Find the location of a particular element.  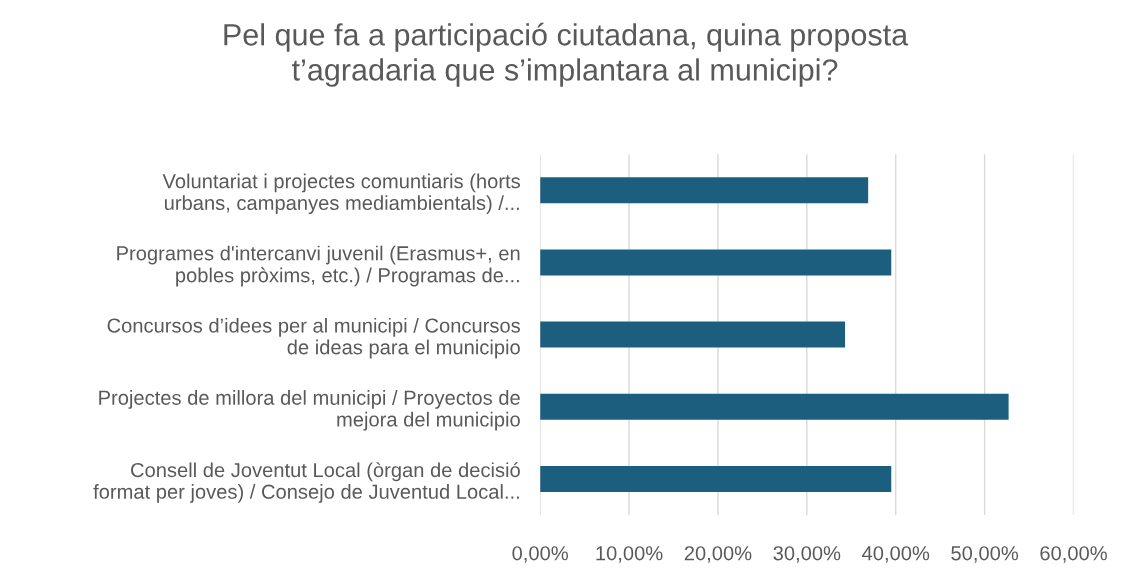

x-tick-label: 50,00% is located at coordinates (985, 554).